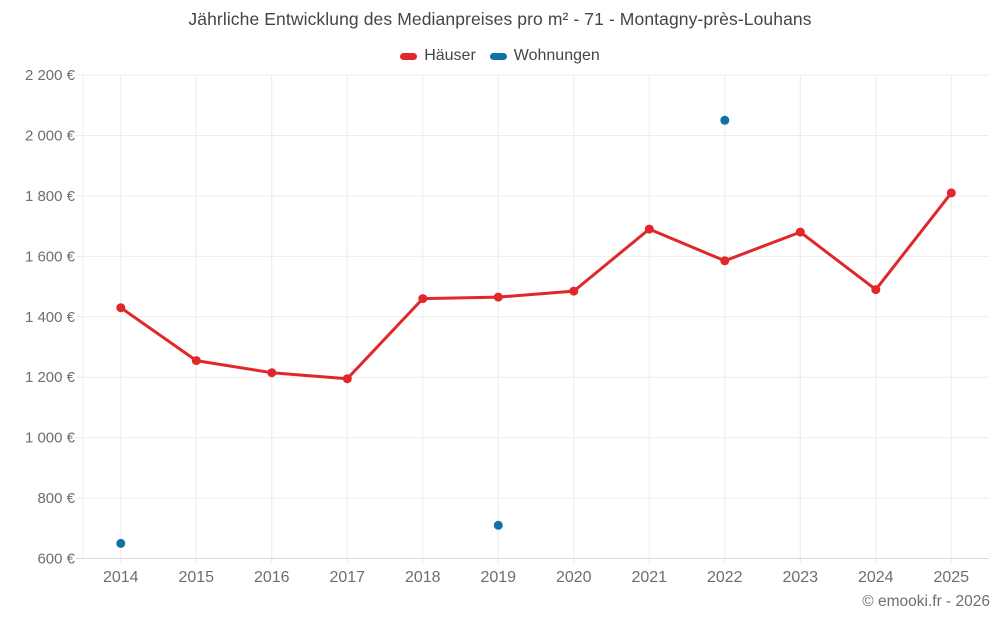  Describe the element at coordinates (876, 577) in the screenshot. I see `x-tick-label-2024: 2024` at that location.